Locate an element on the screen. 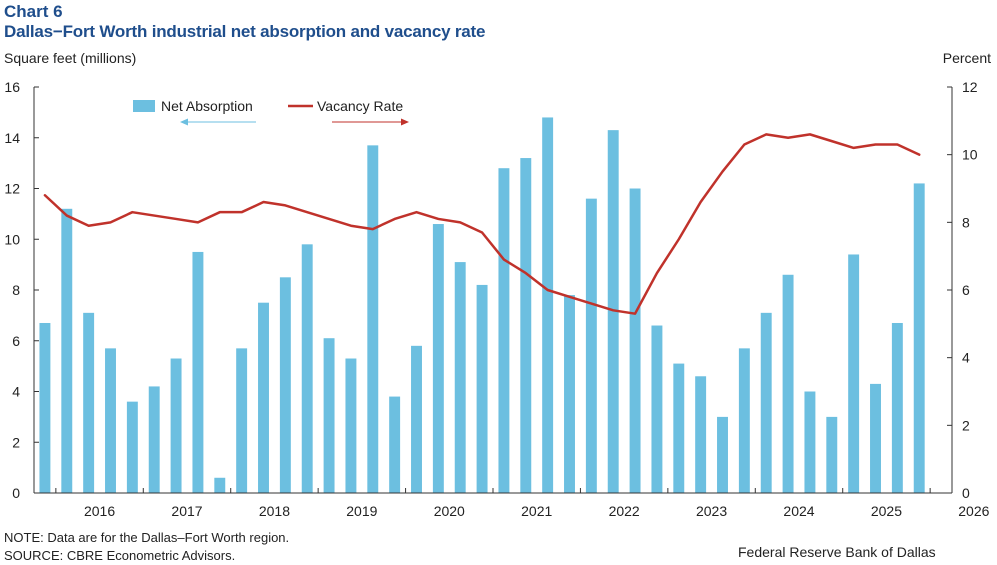  right-axis-title: Percent is located at coordinates (966, 58).